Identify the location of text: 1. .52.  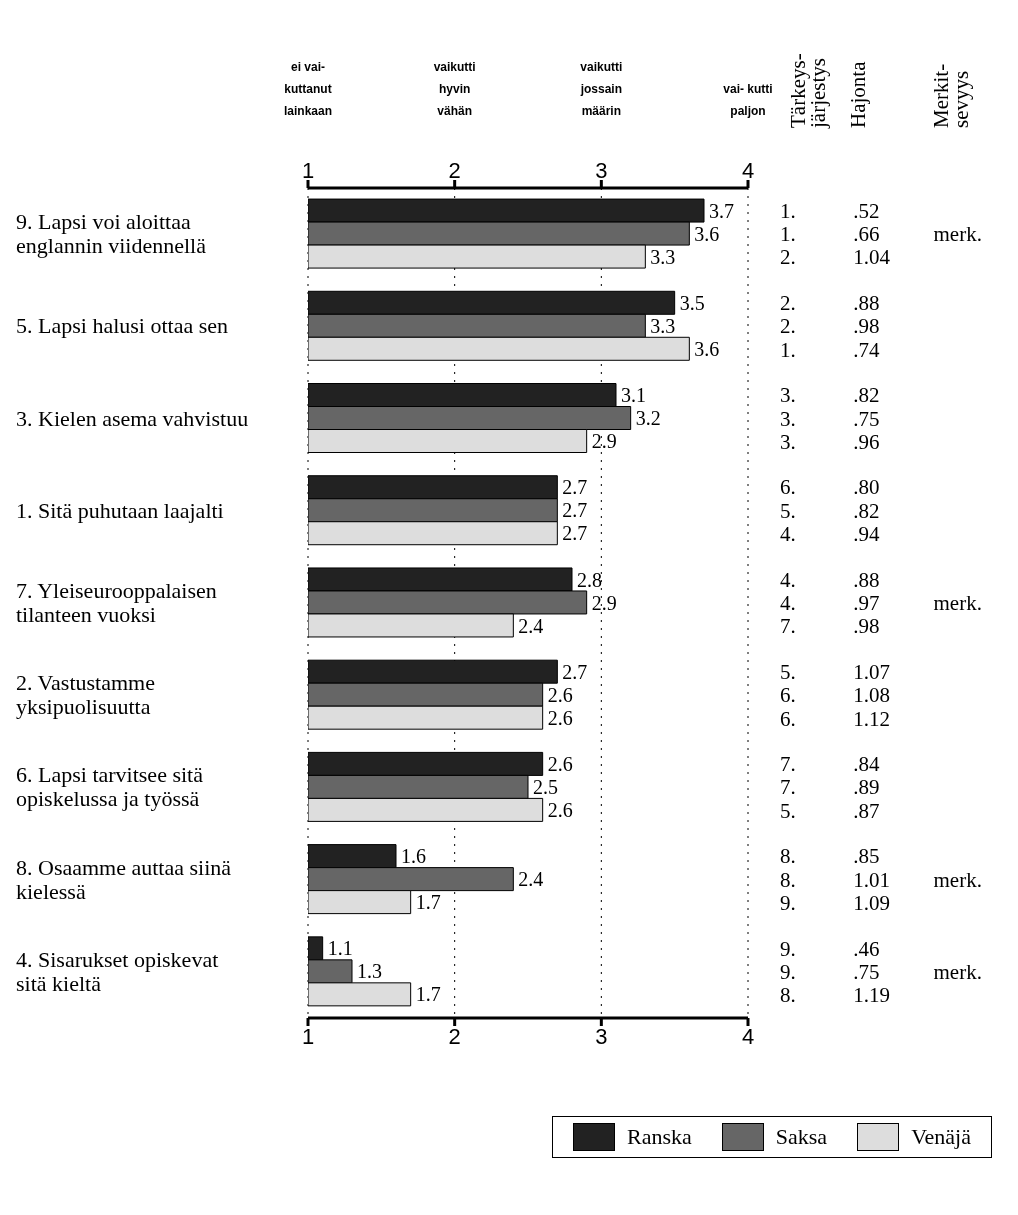
(830, 210).